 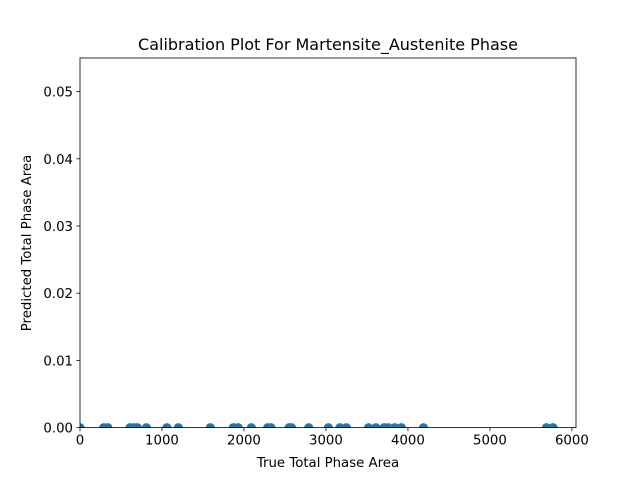 What do you see at coordinates (27, 243) in the screenshot?
I see `y-axis-label: Predicted Total Phase Area` at bounding box center [27, 243].